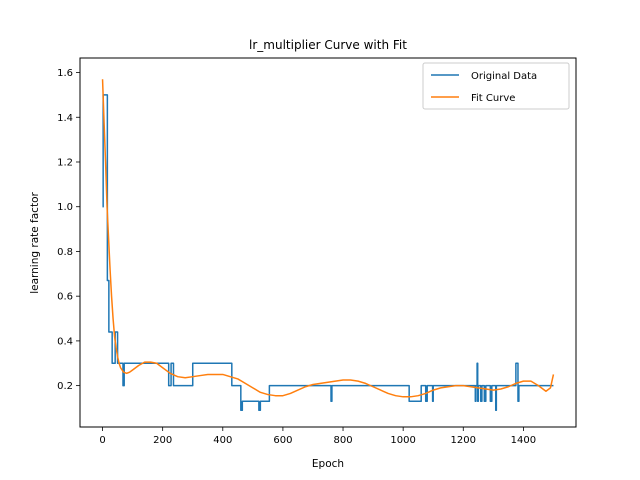 Image resolution: width=640 pixels, height=480 pixels. What do you see at coordinates (65, 118) in the screenshot?
I see `y-tick-label: 1.4` at bounding box center [65, 118].